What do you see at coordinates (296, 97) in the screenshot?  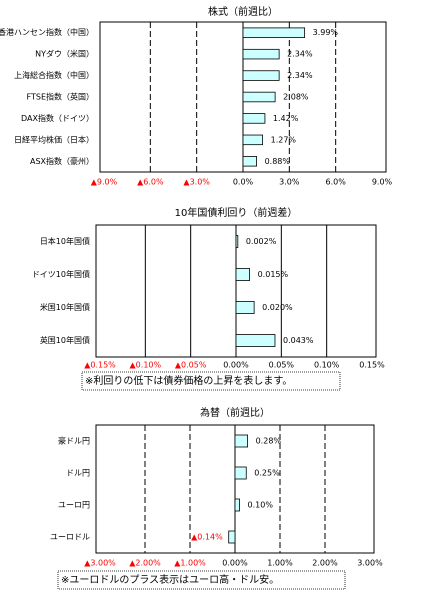 I see `value-label: 2.08%` at bounding box center [296, 97].